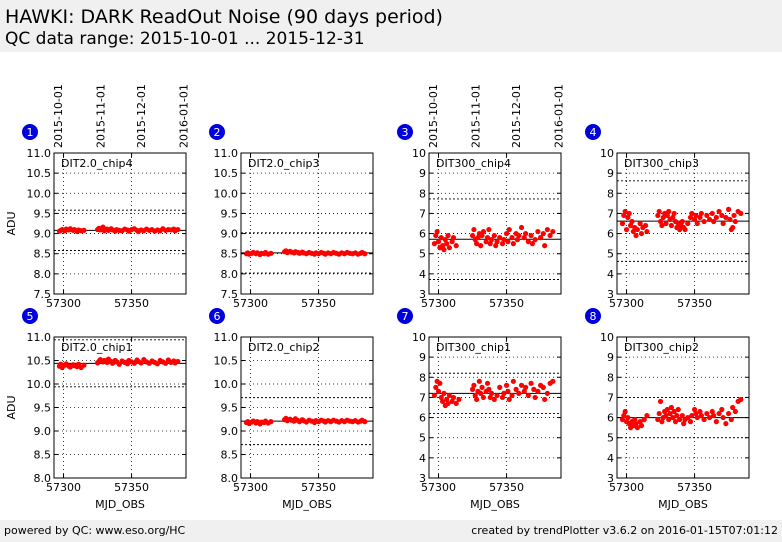  What do you see at coordinates (607, 337) in the screenshot?
I see `y-tick-label: 10` at bounding box center [607, 337].